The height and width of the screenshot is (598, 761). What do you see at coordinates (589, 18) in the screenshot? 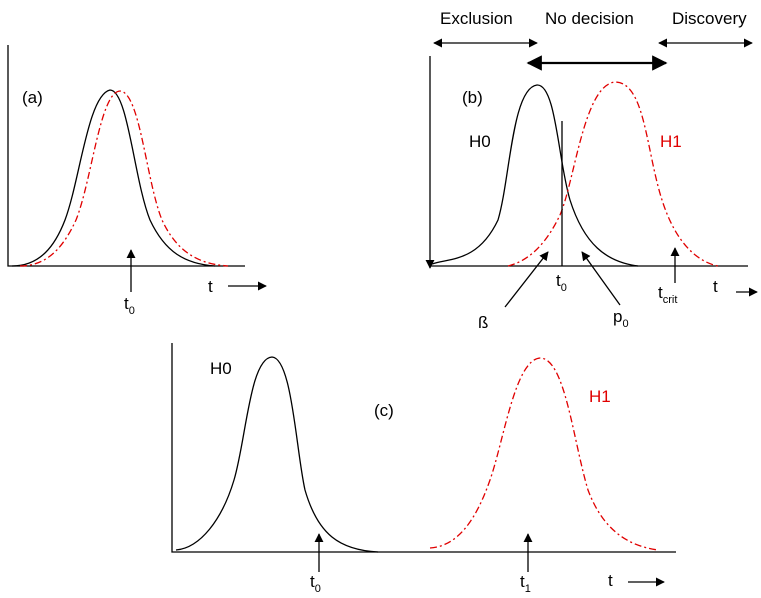
I see `region-no-decision-label: No decision` at bounding box center [589, 18].